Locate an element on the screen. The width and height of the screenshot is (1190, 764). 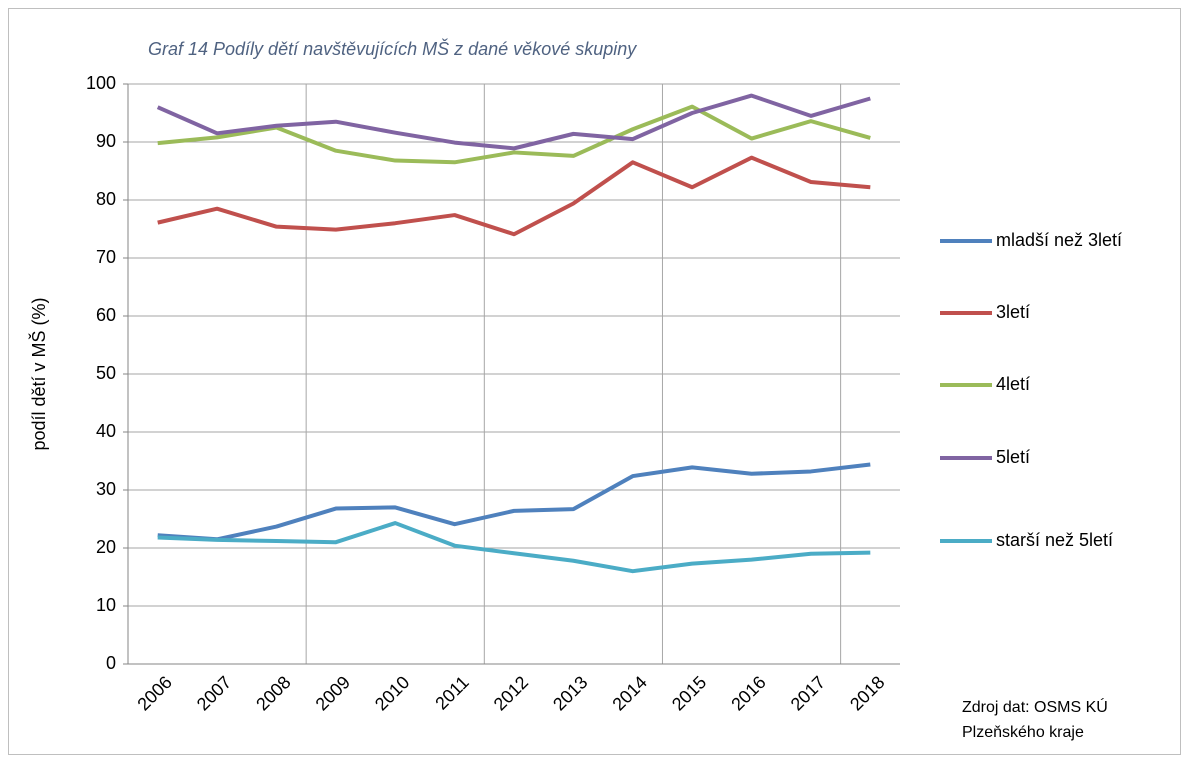
y-tick-label: 60 is located at coordinates (106, 315).